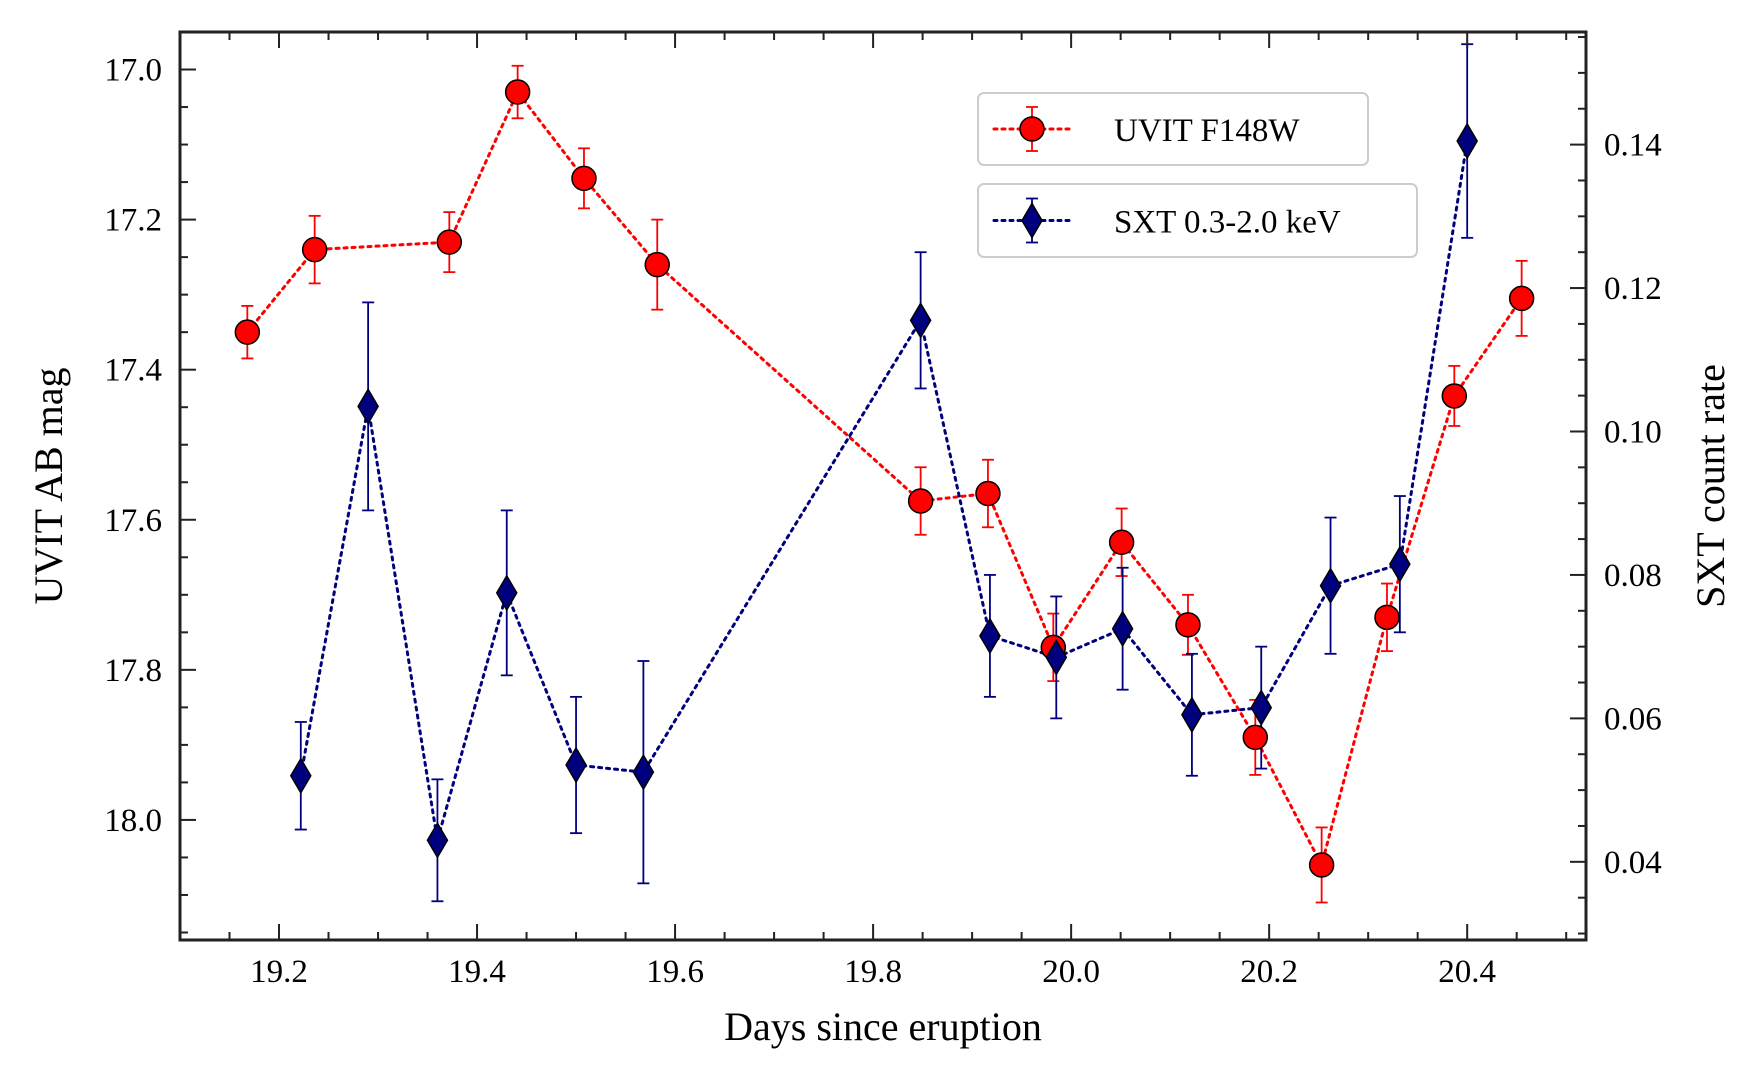 The height and width of the screenshot is (1080, 1754). Describe the element at coordinates (883, 1026) in the screenshot. I see `x-axis-label: Days since eruption` at that location.